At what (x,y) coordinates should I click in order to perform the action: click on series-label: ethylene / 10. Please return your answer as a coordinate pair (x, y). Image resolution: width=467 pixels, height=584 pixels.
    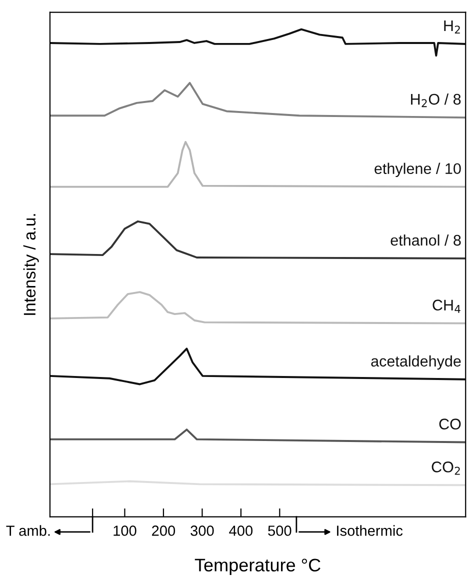
    Looking at the image, I should click on (417, 170).